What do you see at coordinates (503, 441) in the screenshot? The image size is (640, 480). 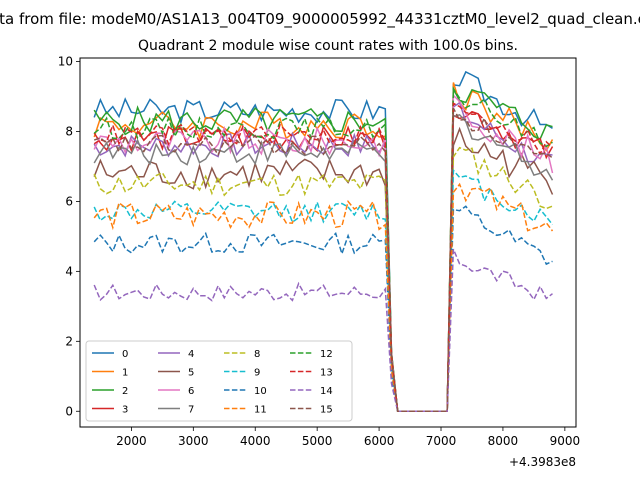 I see `x-tick-label: 8000` at bounding box center [503, 441].